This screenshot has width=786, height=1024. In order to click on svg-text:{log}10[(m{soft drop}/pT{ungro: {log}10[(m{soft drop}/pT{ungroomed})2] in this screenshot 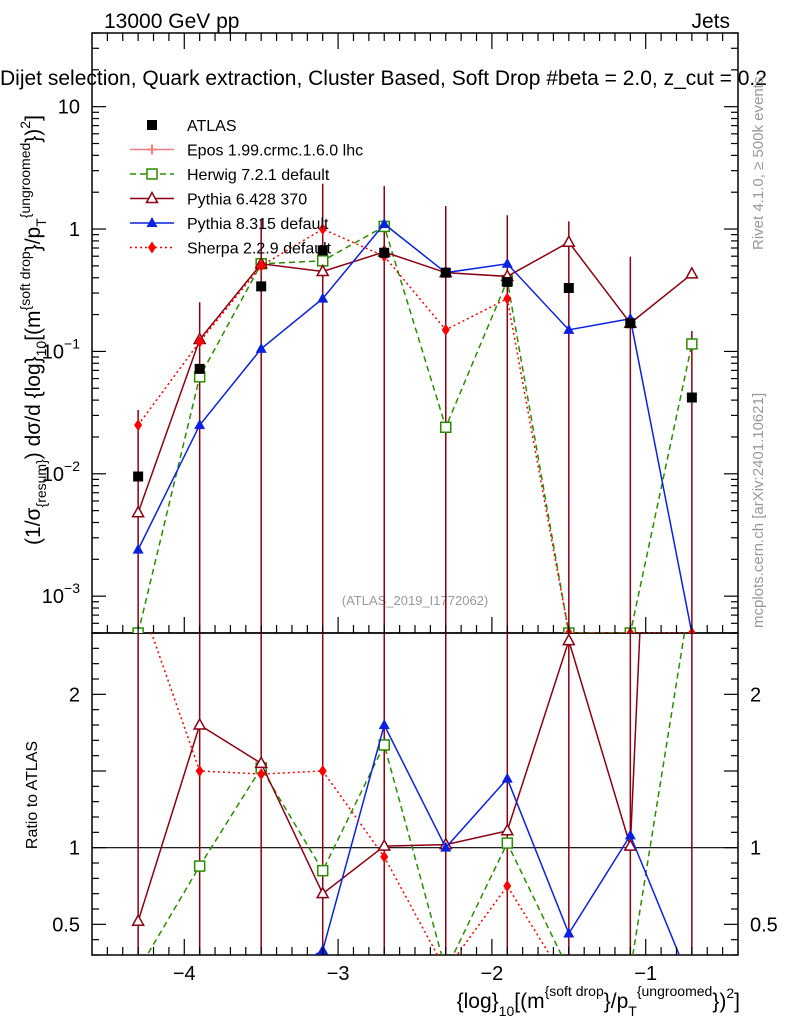, I will do `click(598, 1001)`.